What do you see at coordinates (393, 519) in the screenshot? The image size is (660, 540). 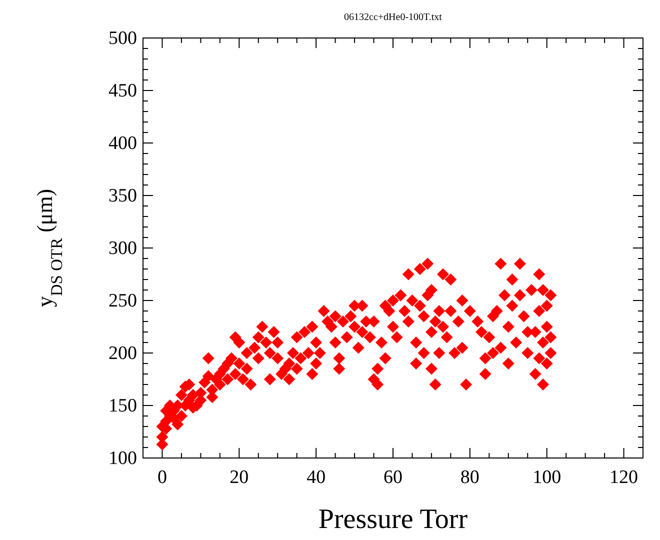 I see `x-axis-title: Pressure Torr` at bounding box center [393, 519].